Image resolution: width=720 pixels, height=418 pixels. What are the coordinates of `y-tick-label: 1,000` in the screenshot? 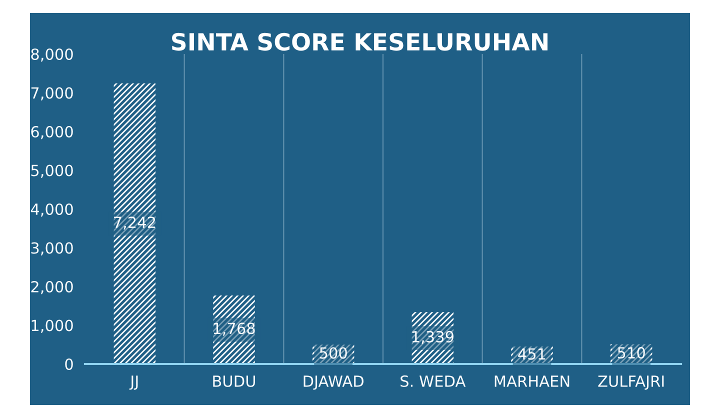 It's located at (52, 326).